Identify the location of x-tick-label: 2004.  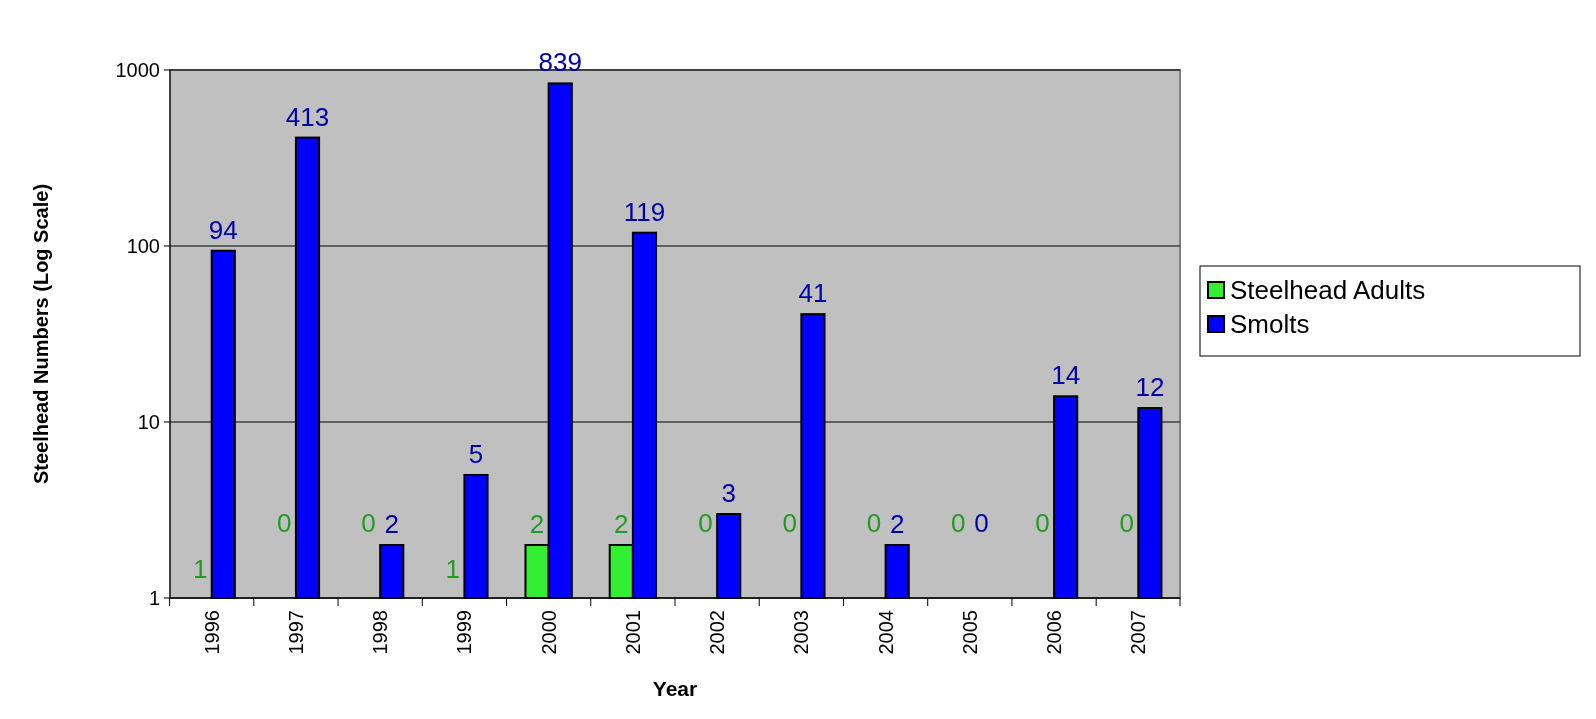
(885, 632).